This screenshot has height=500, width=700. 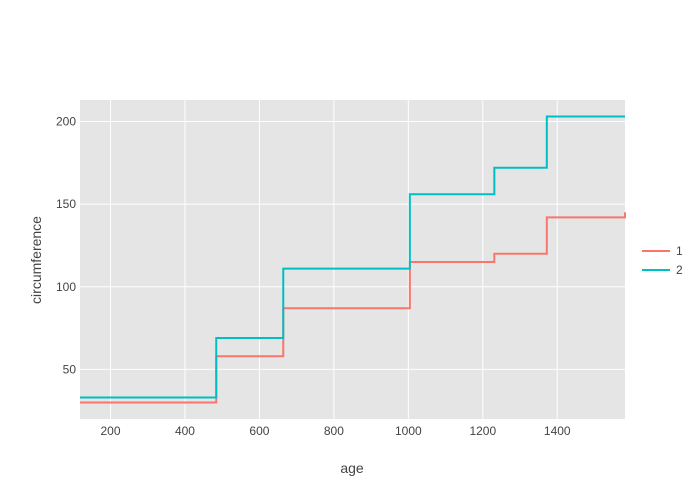 What do you see at coordinates (66, 245) in the screenshot?
I see `y-tick-labels: 50 100 150 200` at bounding box center [66, 245].